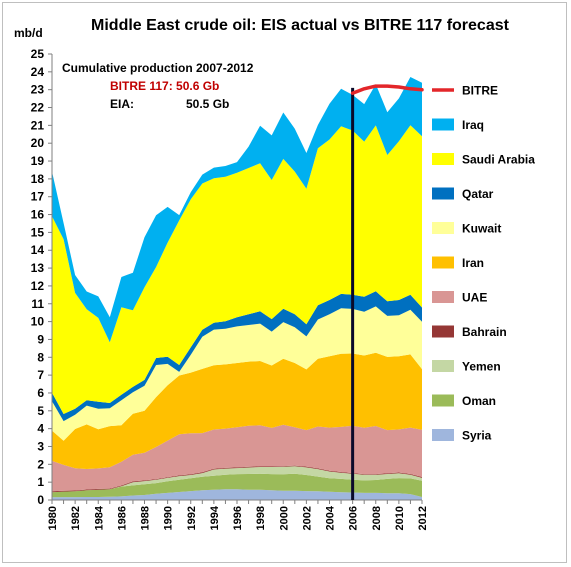 The height and width of the screenshot is (567, 571). Describe the element at coordinates (122, 104) in the screenshot. I see `annotation-eia-label: EIA:` at that location.